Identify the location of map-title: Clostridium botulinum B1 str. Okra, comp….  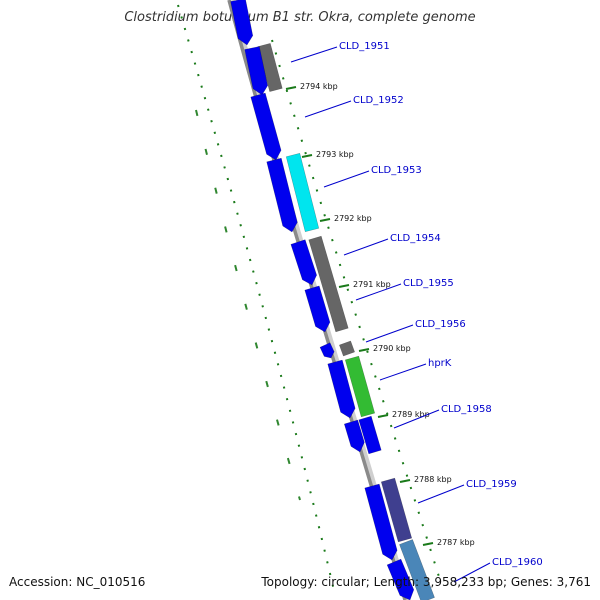
(300, 17).